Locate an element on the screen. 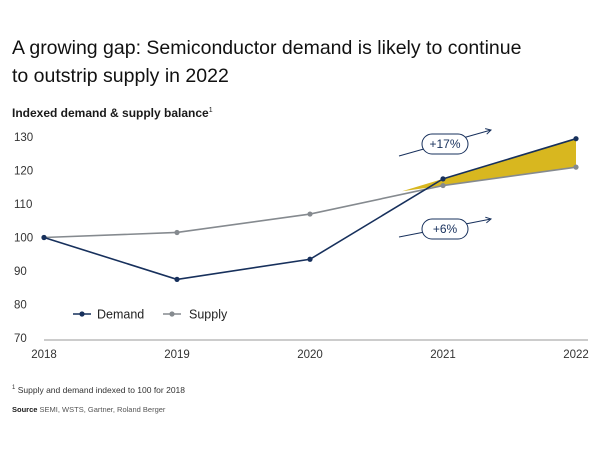  chart-title-line-2: to outstrip supply in 2022 is located at coordinates (120, 76).